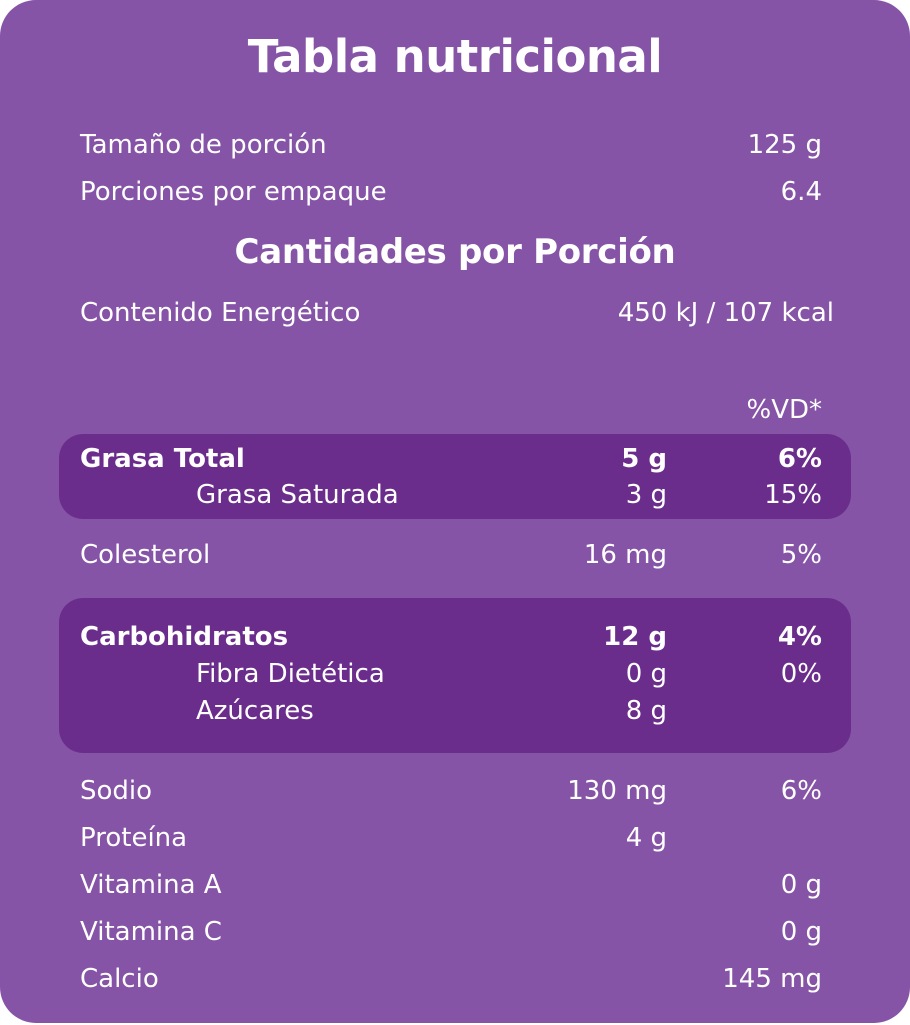 The height and width of the screenshot is (1025, 910). Describe the element at coordinates (455, 838) in the screenshot. I see `protein-row: Proteína 4 g` at that location.